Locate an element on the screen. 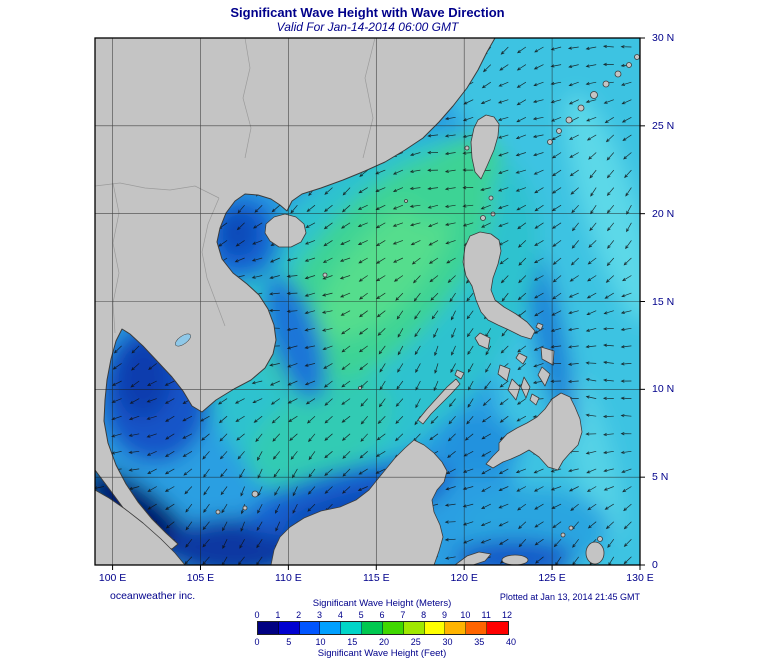 This screenshot has height=665, width=775. lat-label-20-n: 20 N is located at coordinates (663, 213).